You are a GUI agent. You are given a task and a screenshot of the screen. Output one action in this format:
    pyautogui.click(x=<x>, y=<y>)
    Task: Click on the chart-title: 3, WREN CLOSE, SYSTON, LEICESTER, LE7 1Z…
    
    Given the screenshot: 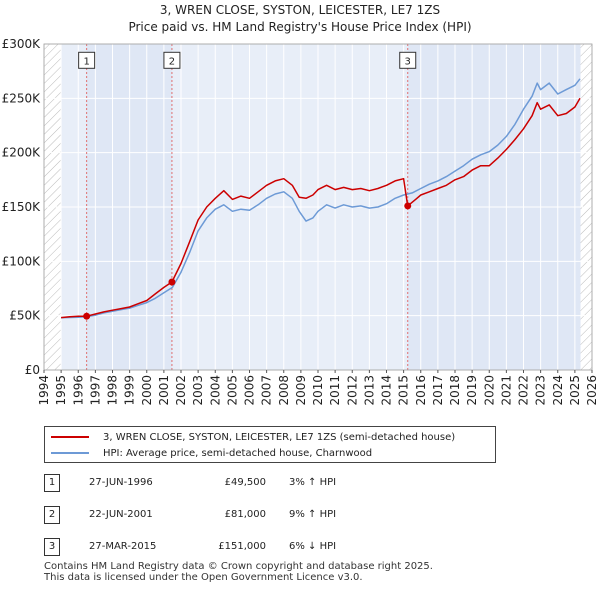 What is the action you would take?
    pyautogui.click(x=300, y=10)
    